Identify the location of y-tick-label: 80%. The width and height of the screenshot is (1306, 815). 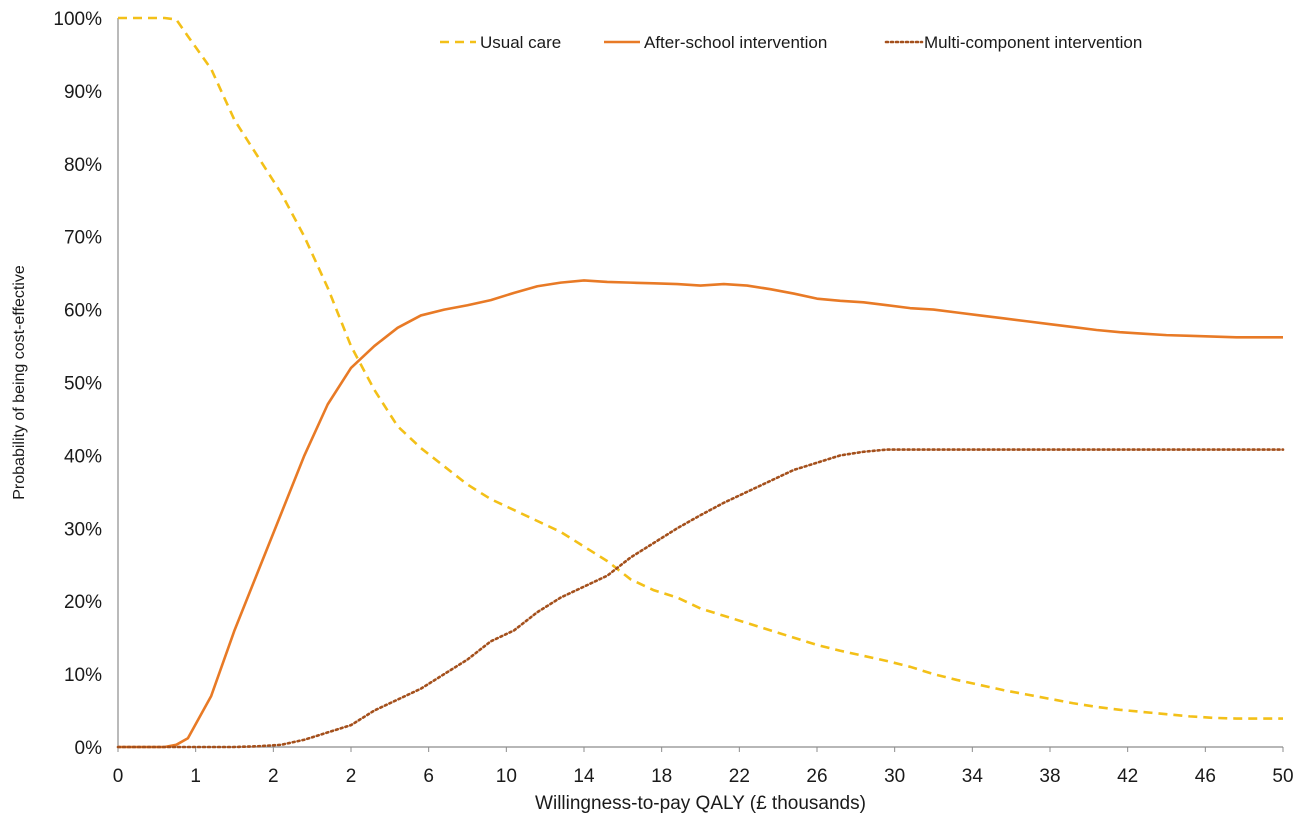
(83, 165).